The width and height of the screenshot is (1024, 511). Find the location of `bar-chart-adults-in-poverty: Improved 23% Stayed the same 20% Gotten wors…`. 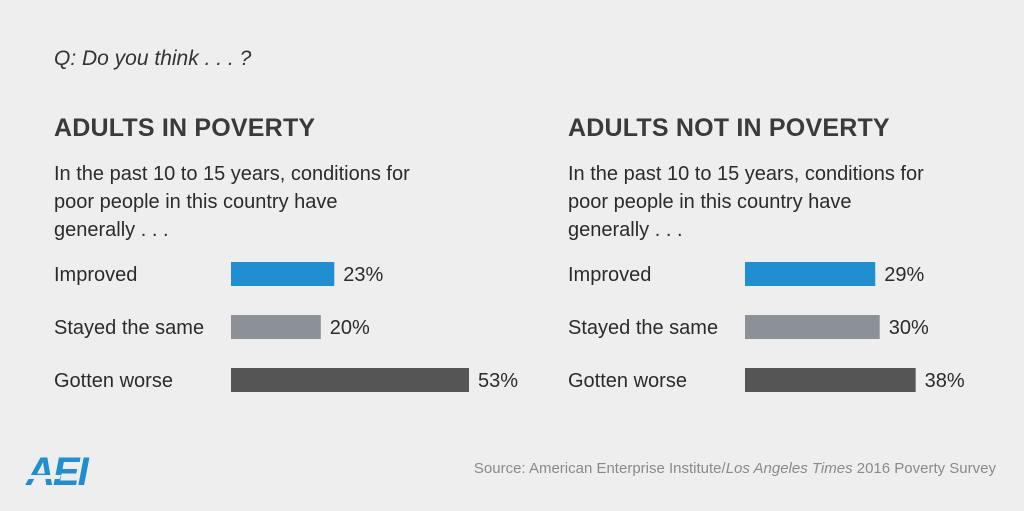

bar-chart-adults-in-poverty: Improved 23% Stayed the same 20% Gotten wors… is located at coordinates (286, 327).